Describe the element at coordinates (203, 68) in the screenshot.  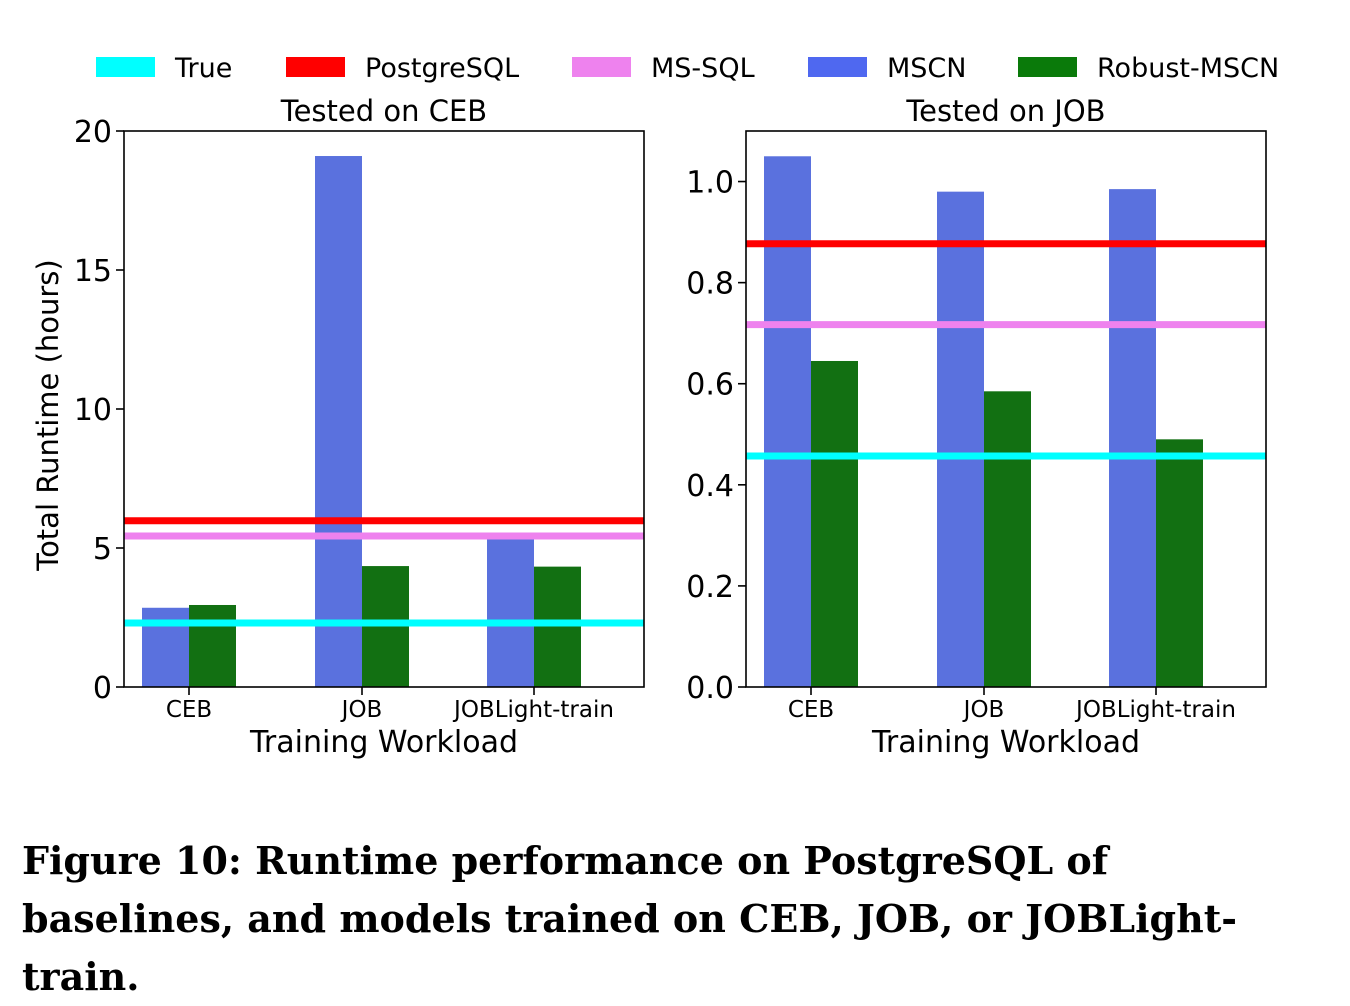
I see `legend-label-true: True` at that location.